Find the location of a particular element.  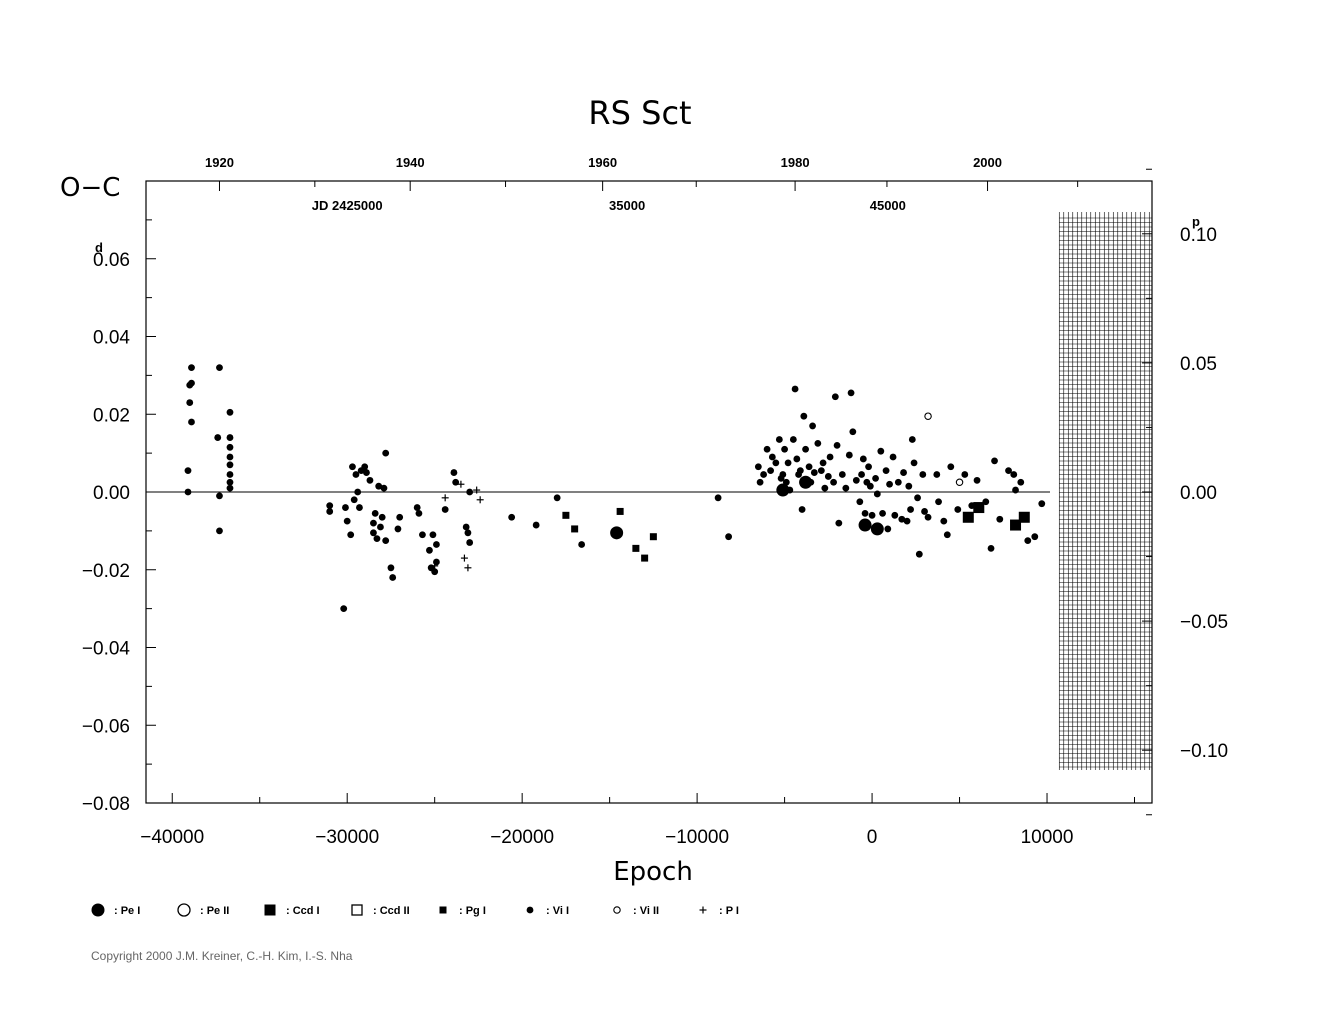

right-tick-label: −0.05 is located at coordinates (1204, 622).